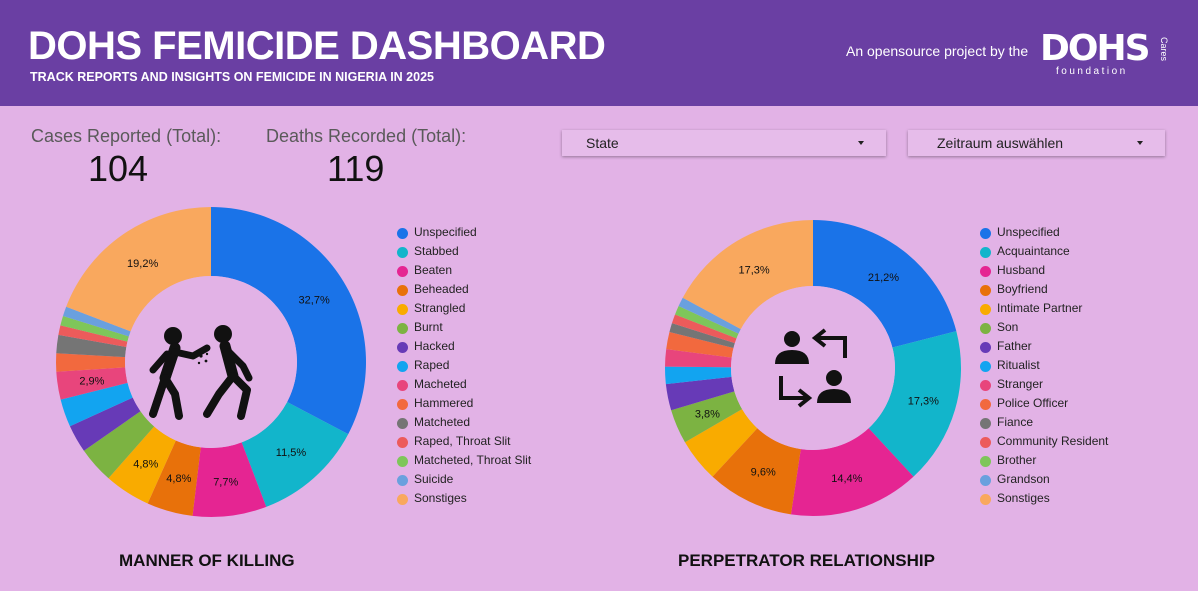 This screenshot has height=591, width=1198. Describe the element at coordinates (90, 362) in the screenshot. I see `slice-hammered` at that location.